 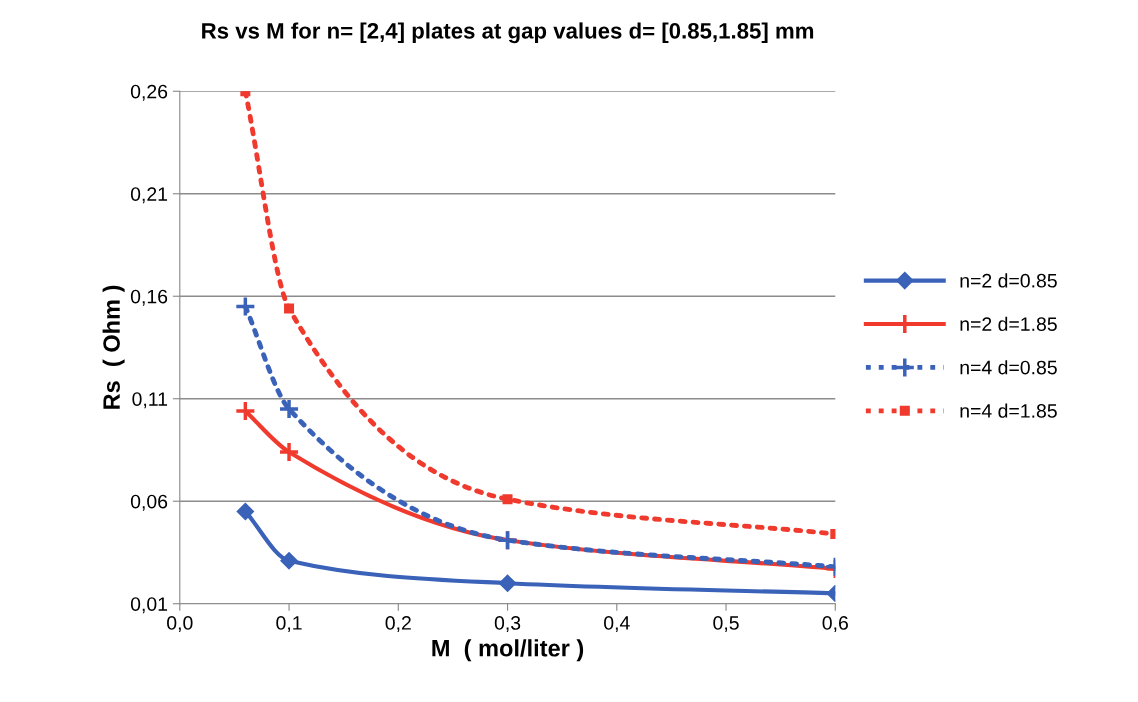 I want to click on x-tick-label: 0,6, so click(x=835, y=624).